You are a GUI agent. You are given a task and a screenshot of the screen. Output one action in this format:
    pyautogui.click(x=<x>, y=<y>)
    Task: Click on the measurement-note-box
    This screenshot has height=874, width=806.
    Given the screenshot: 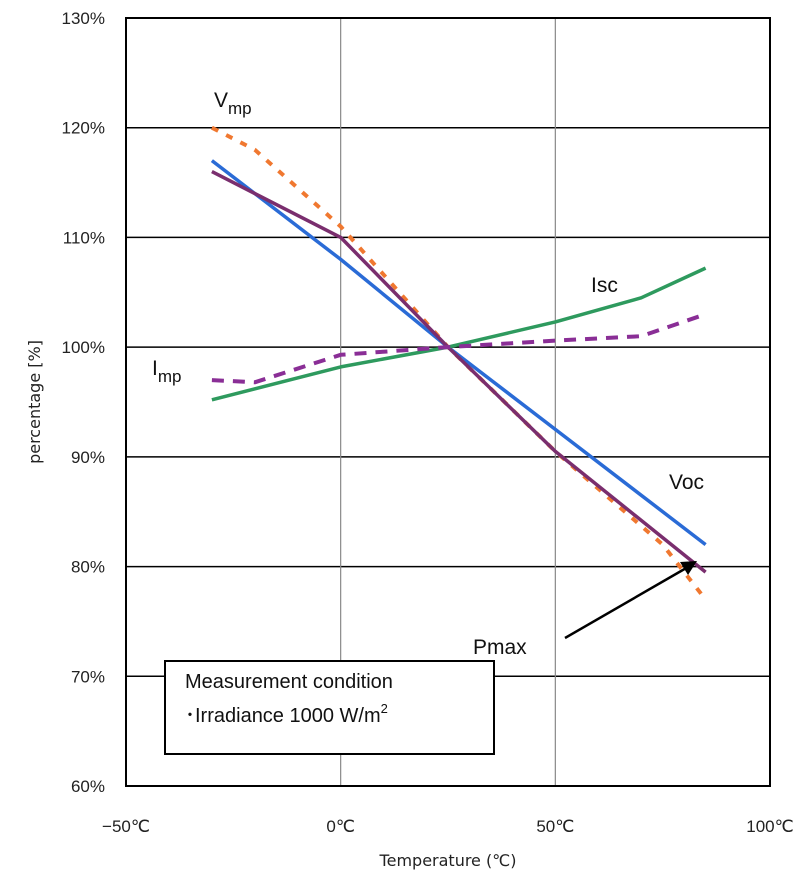 What is the action you would take?
    pyautogui.click(x=329, y=707)
    